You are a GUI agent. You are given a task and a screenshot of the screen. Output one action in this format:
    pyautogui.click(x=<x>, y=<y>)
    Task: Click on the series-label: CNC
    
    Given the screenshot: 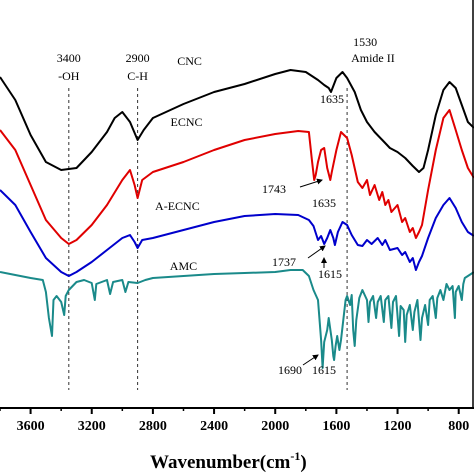 What is the action you would take?
    pyautogui.click(x=189, y=61)
    